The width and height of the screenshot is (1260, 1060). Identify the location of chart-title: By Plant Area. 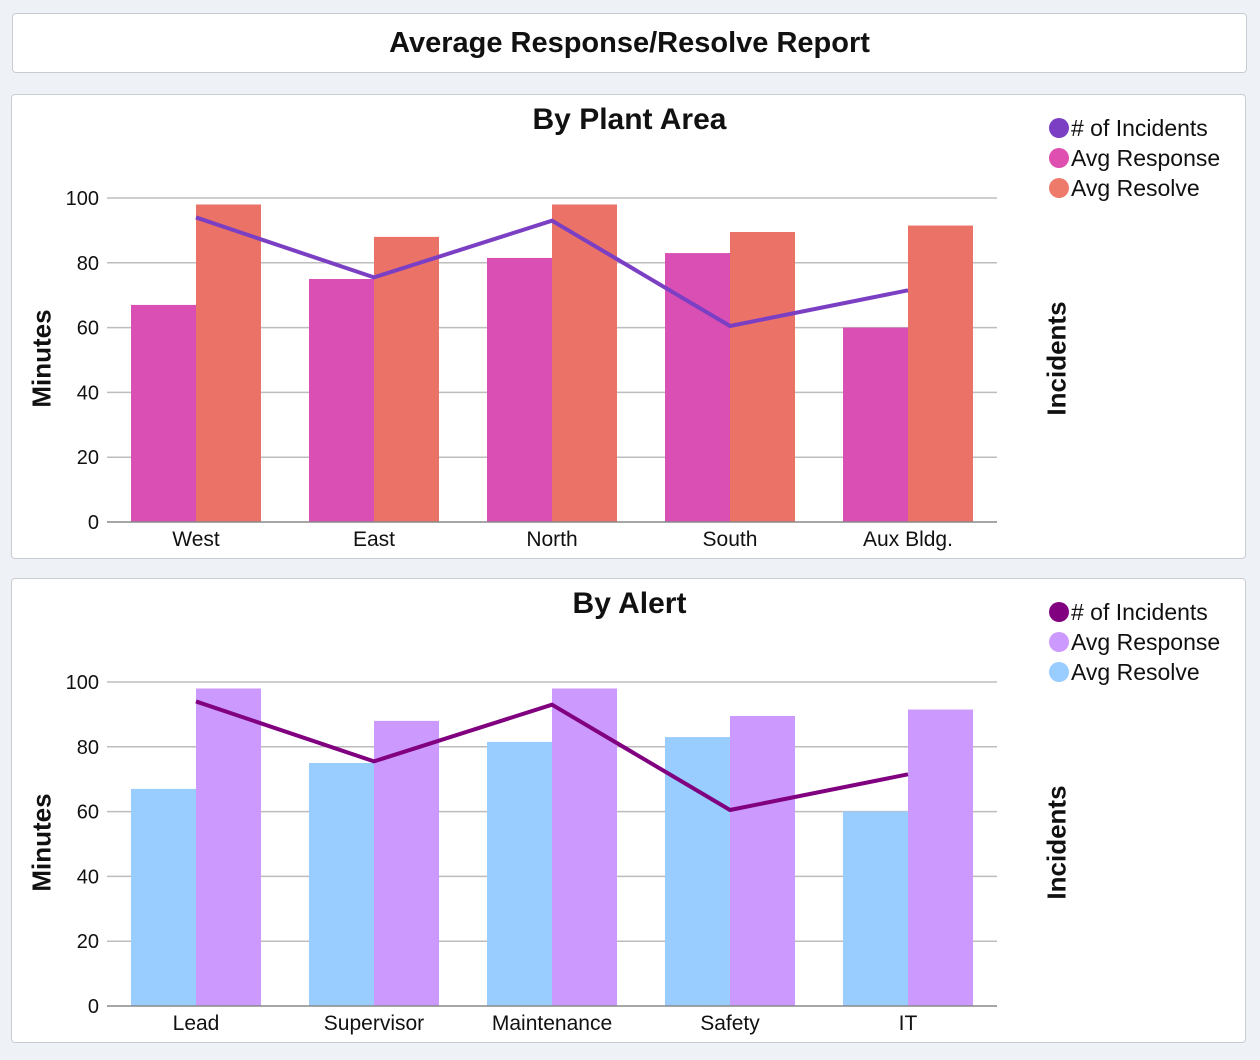
(629, 119).